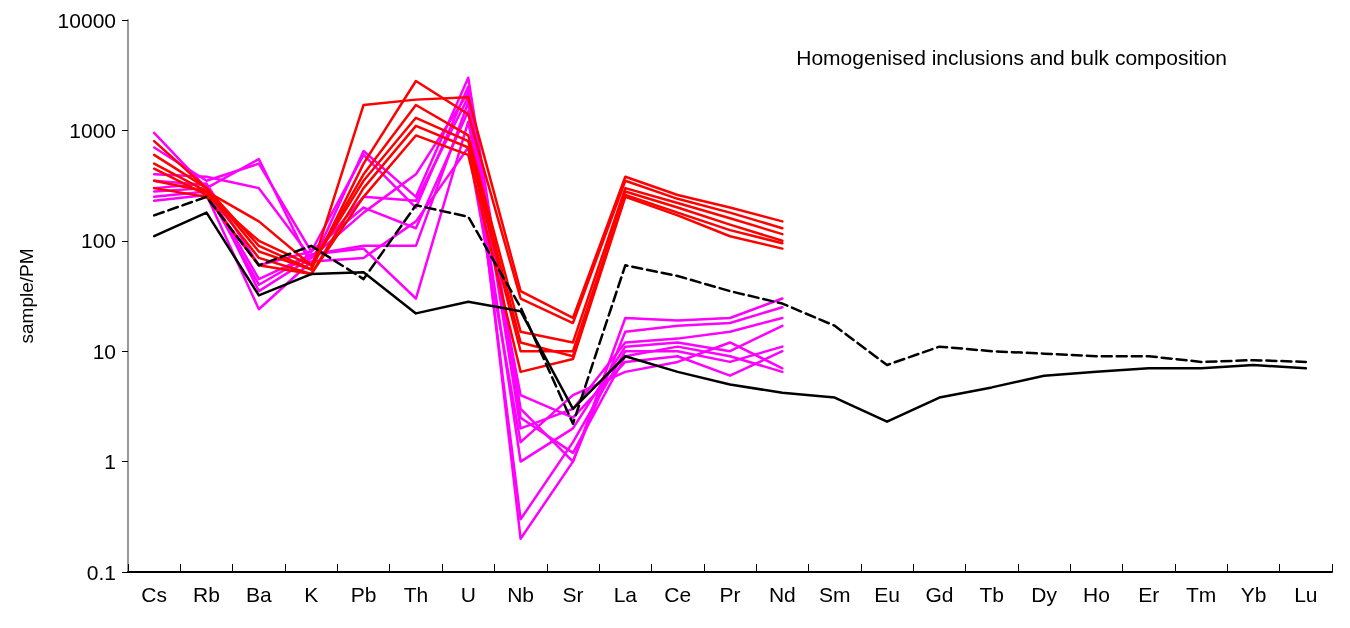 This screenshot has height=628, width=1350. I want to click on x-tick-label: Nb, so click(521, 594).